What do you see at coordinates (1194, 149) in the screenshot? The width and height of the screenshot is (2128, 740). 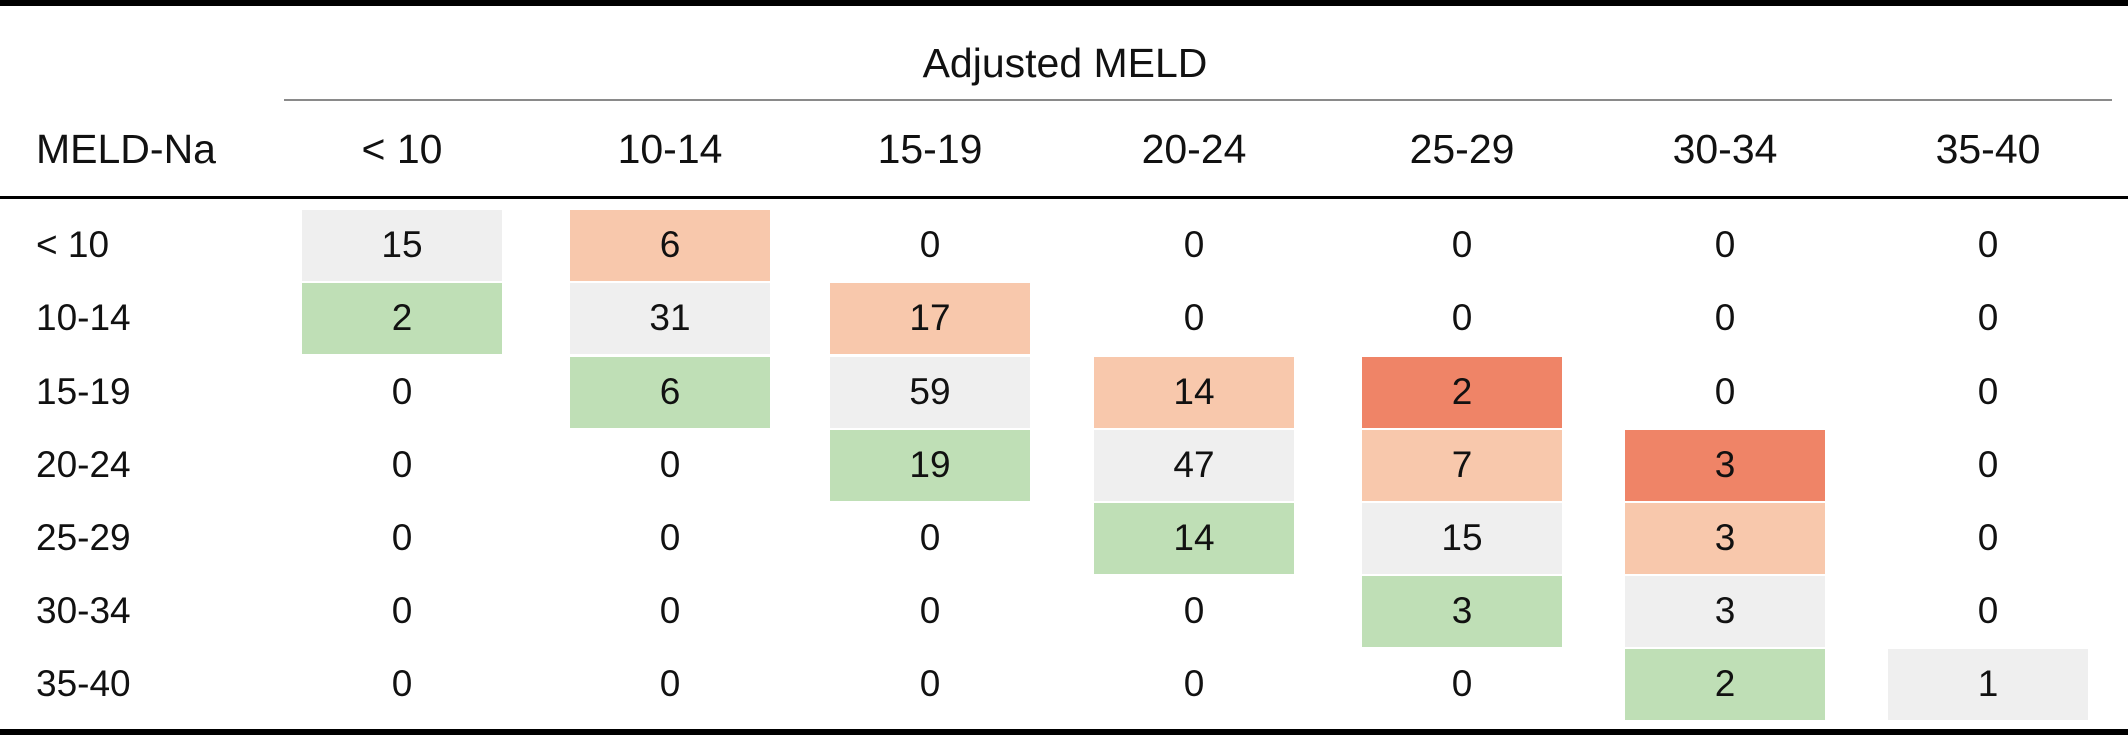 I see `column-header: 20-24` at bounding box center [1194, 149].